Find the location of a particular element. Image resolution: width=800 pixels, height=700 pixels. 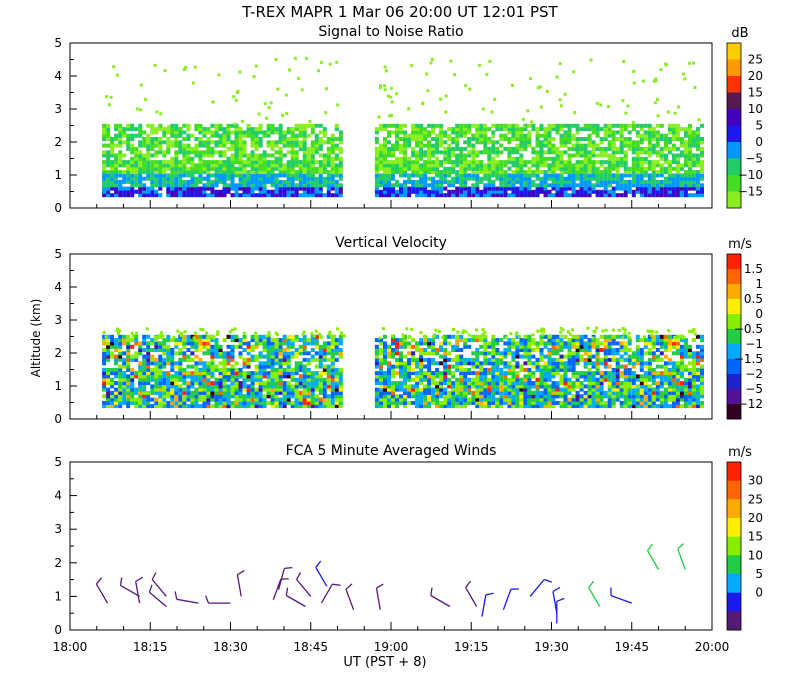

panel-title: Vertical Velocity is located at coordinates (391, 243).